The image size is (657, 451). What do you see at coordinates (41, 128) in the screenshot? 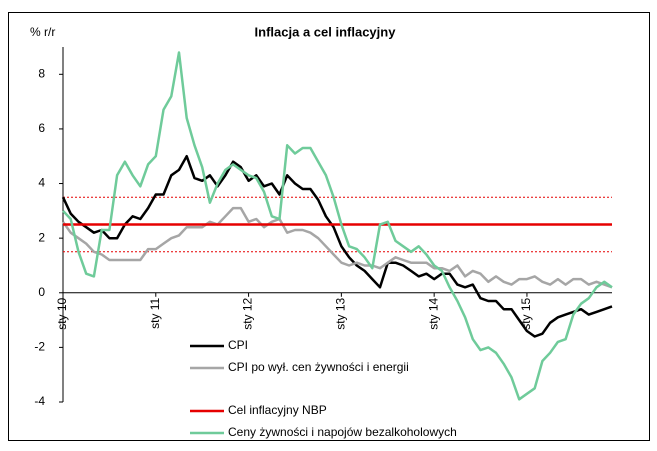
I see `y-tick-label: 6` at bounding box center [41, 128].